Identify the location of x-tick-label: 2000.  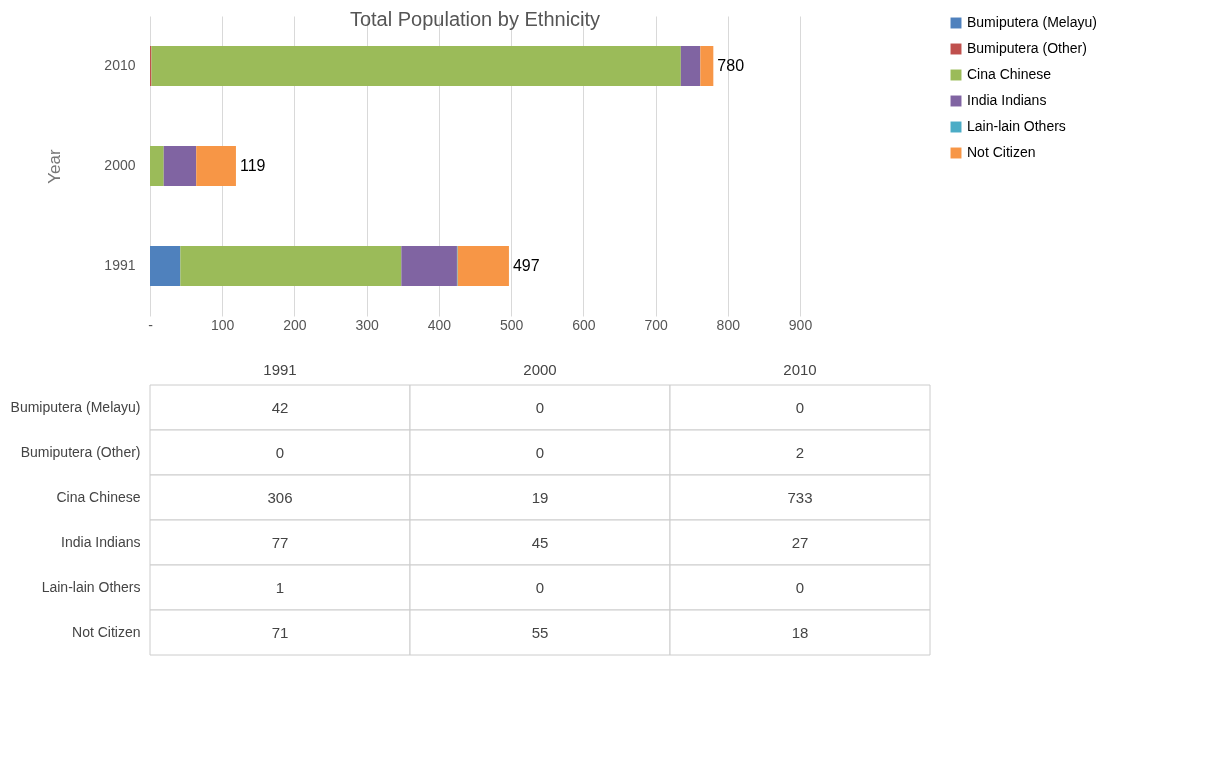
(540, 369).